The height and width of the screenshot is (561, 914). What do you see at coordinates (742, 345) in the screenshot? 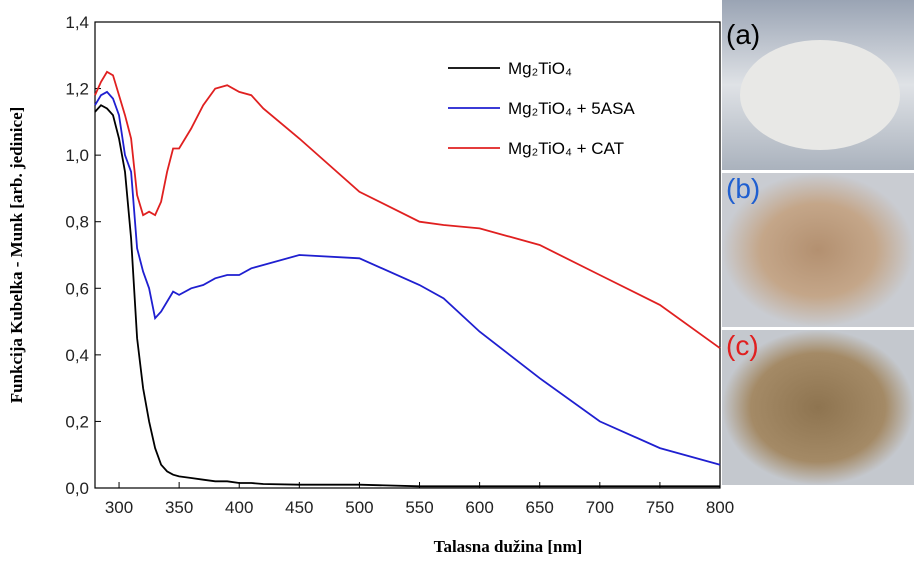
I see `photo-label: (c)` at bounding box center [742, 345].